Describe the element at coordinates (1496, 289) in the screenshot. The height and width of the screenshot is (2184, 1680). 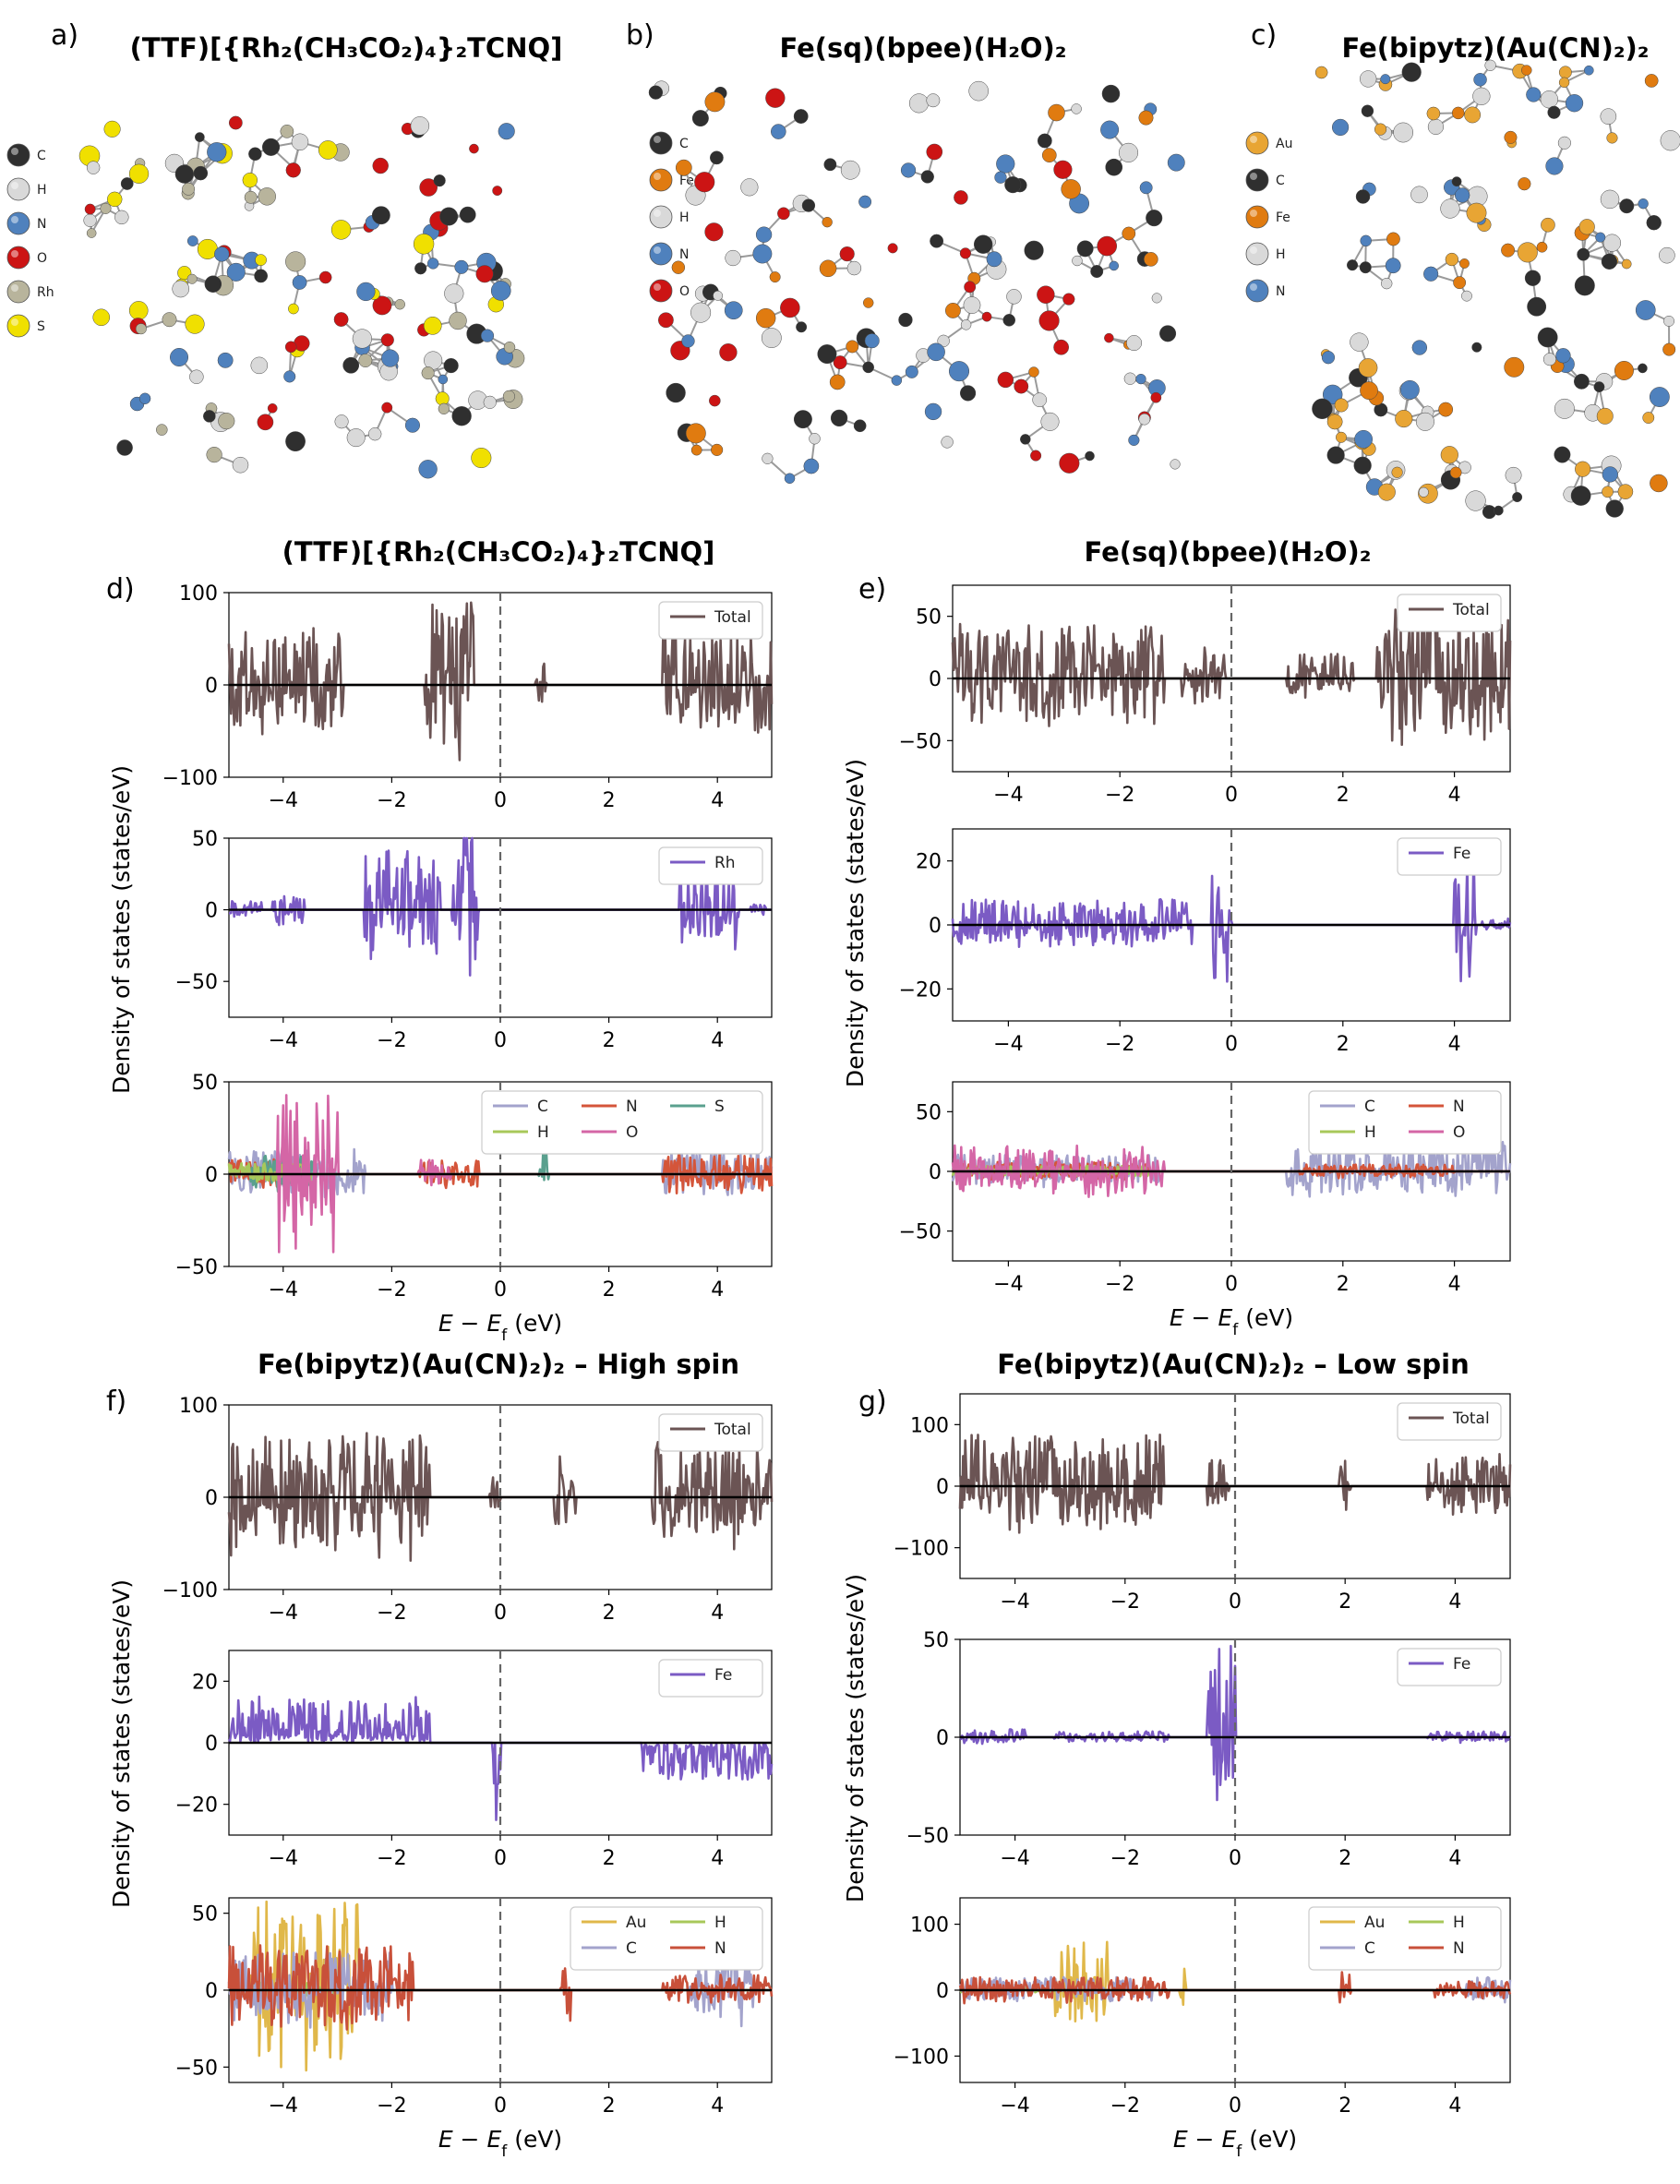
I see `atom-spheres` at that location.